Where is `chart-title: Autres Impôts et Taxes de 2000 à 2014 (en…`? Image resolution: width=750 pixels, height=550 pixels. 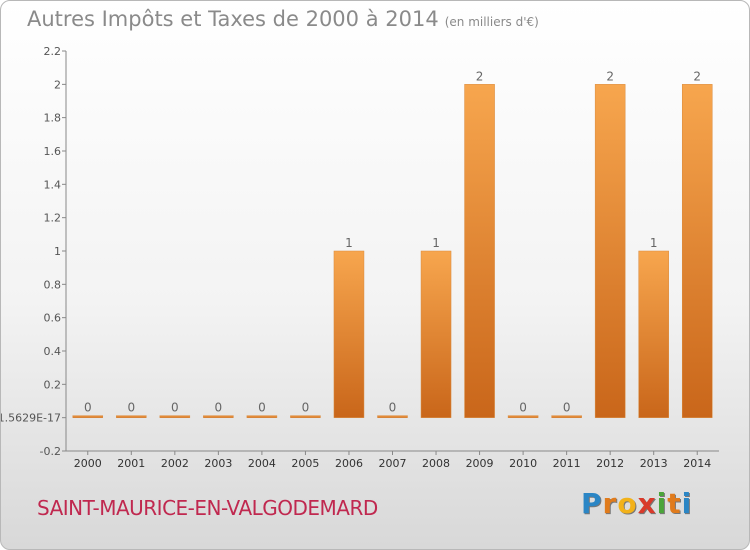 chart-title: Autres Impôts et Taxes de 2000 à 2014 (en… is located at coordinates (283, 19).